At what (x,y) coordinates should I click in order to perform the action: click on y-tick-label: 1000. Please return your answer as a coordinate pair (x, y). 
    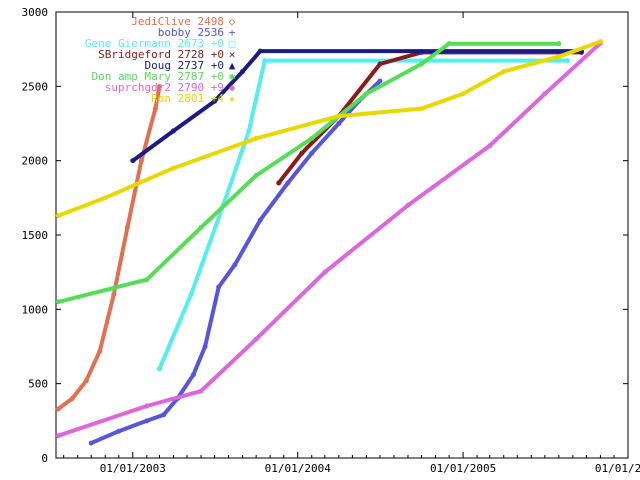
    Looking at the image, I should click on (35, 309).